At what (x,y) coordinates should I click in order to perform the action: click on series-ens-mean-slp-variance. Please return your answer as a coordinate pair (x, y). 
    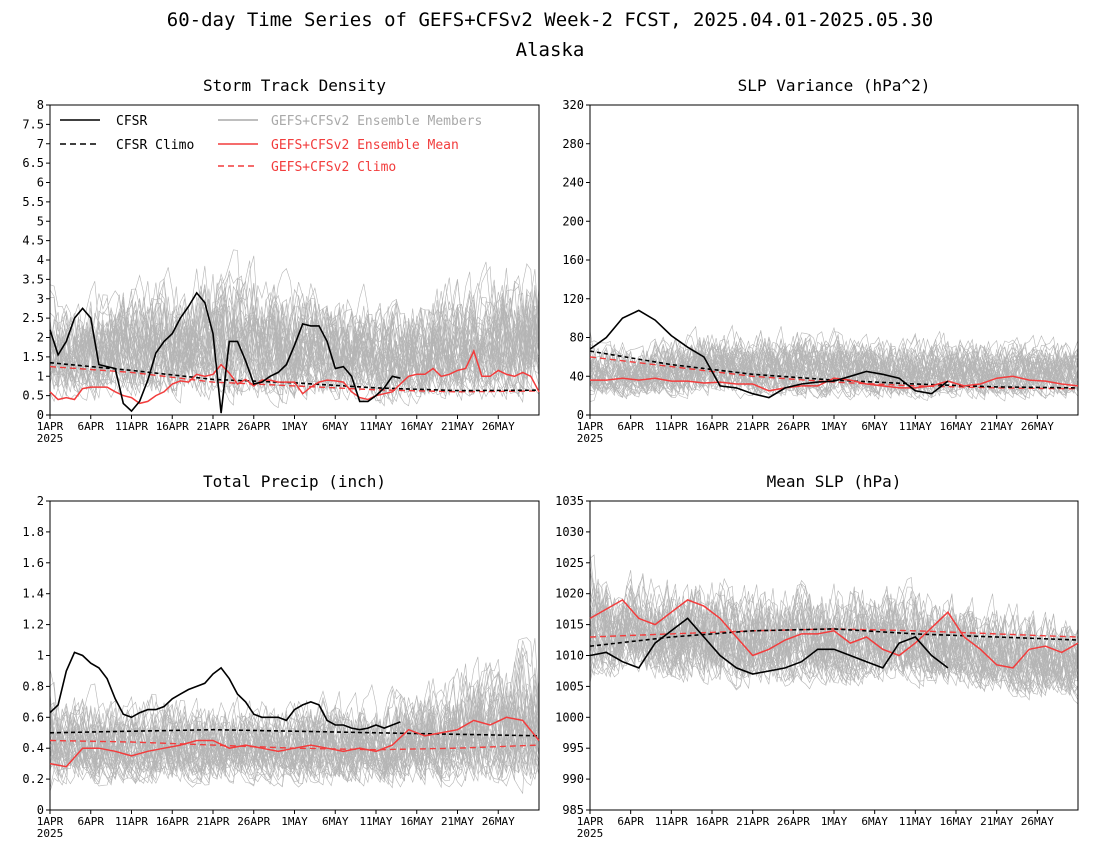
    Looking at the image, I should click on (834, 383).